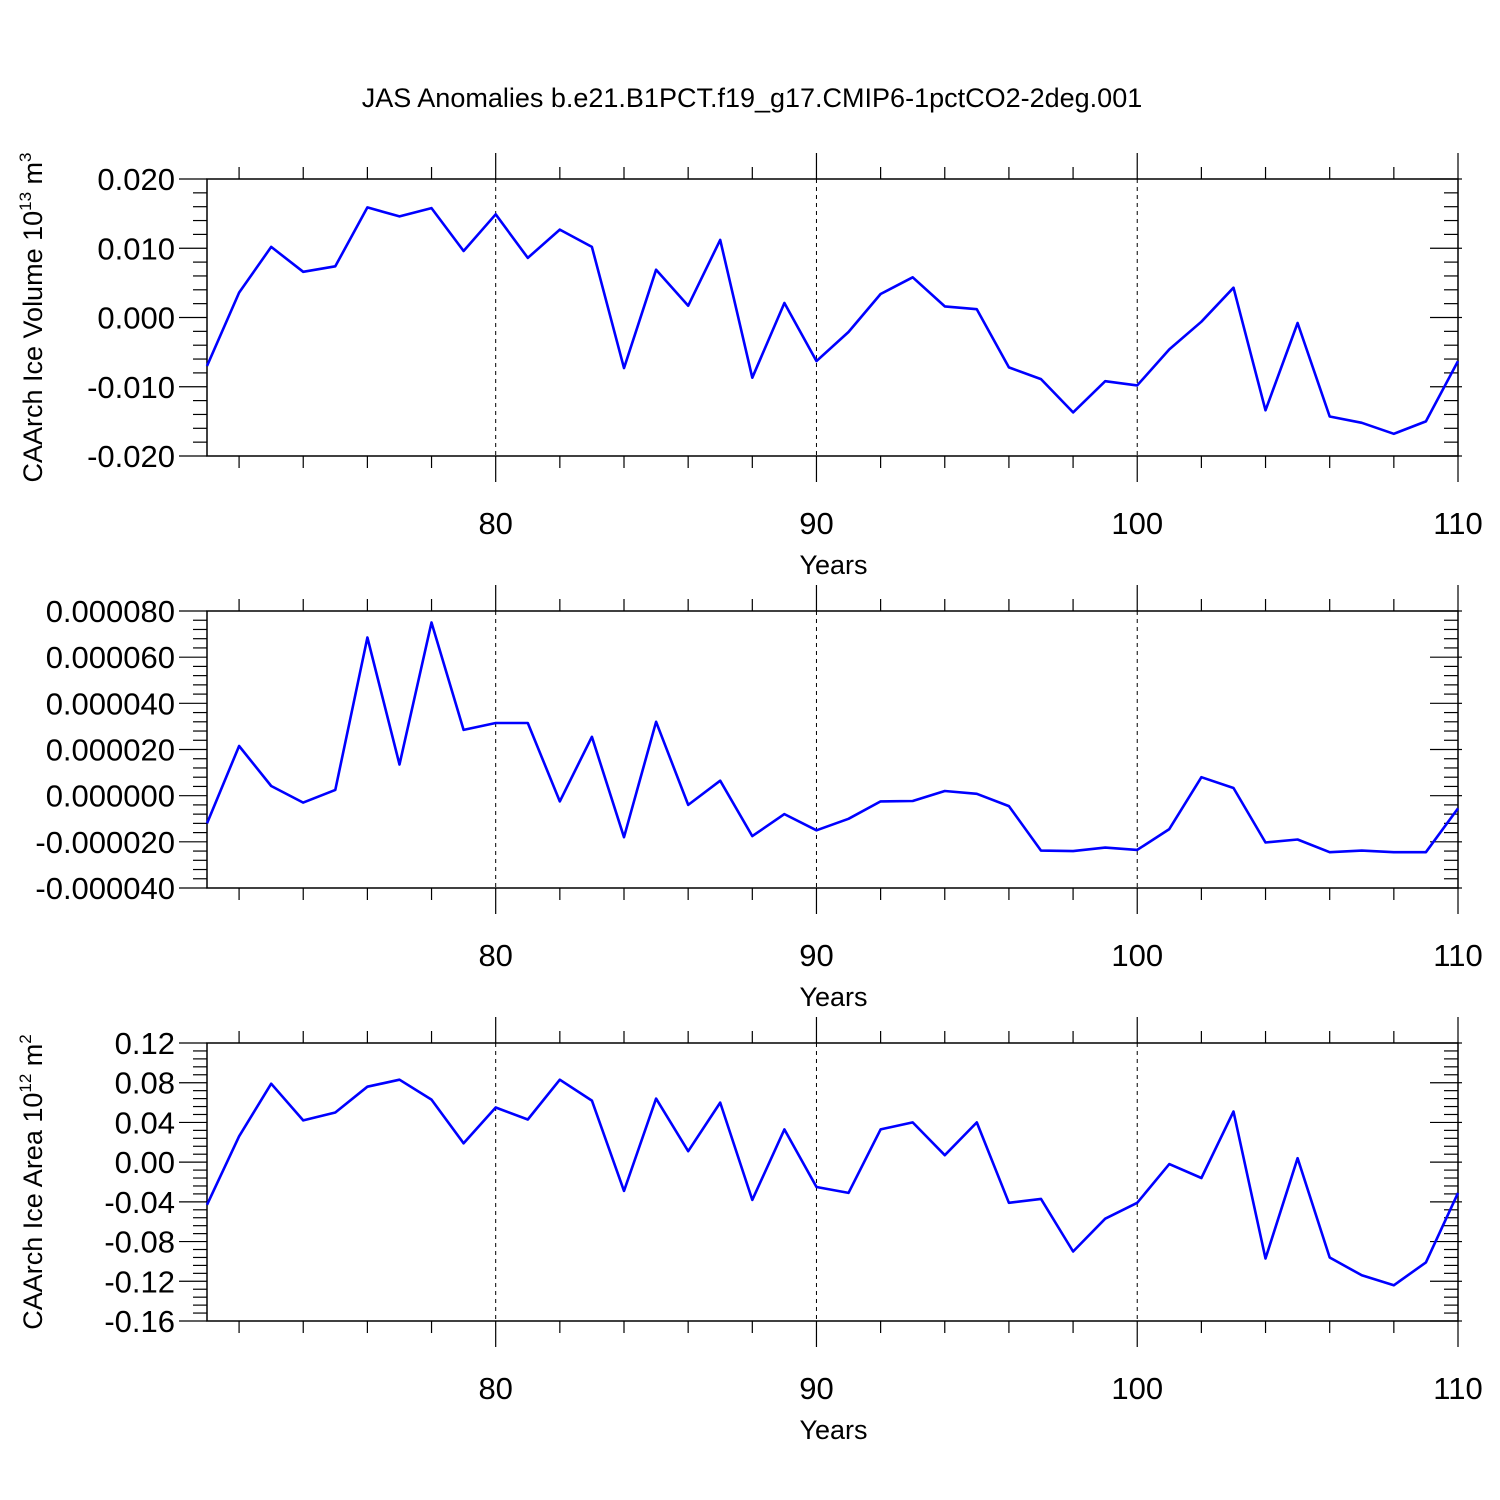  What do you see at coordinates (139, 1202) in the screenshot?
I see `y-tick-label: -0.04` at bounding box center [139, 1202].